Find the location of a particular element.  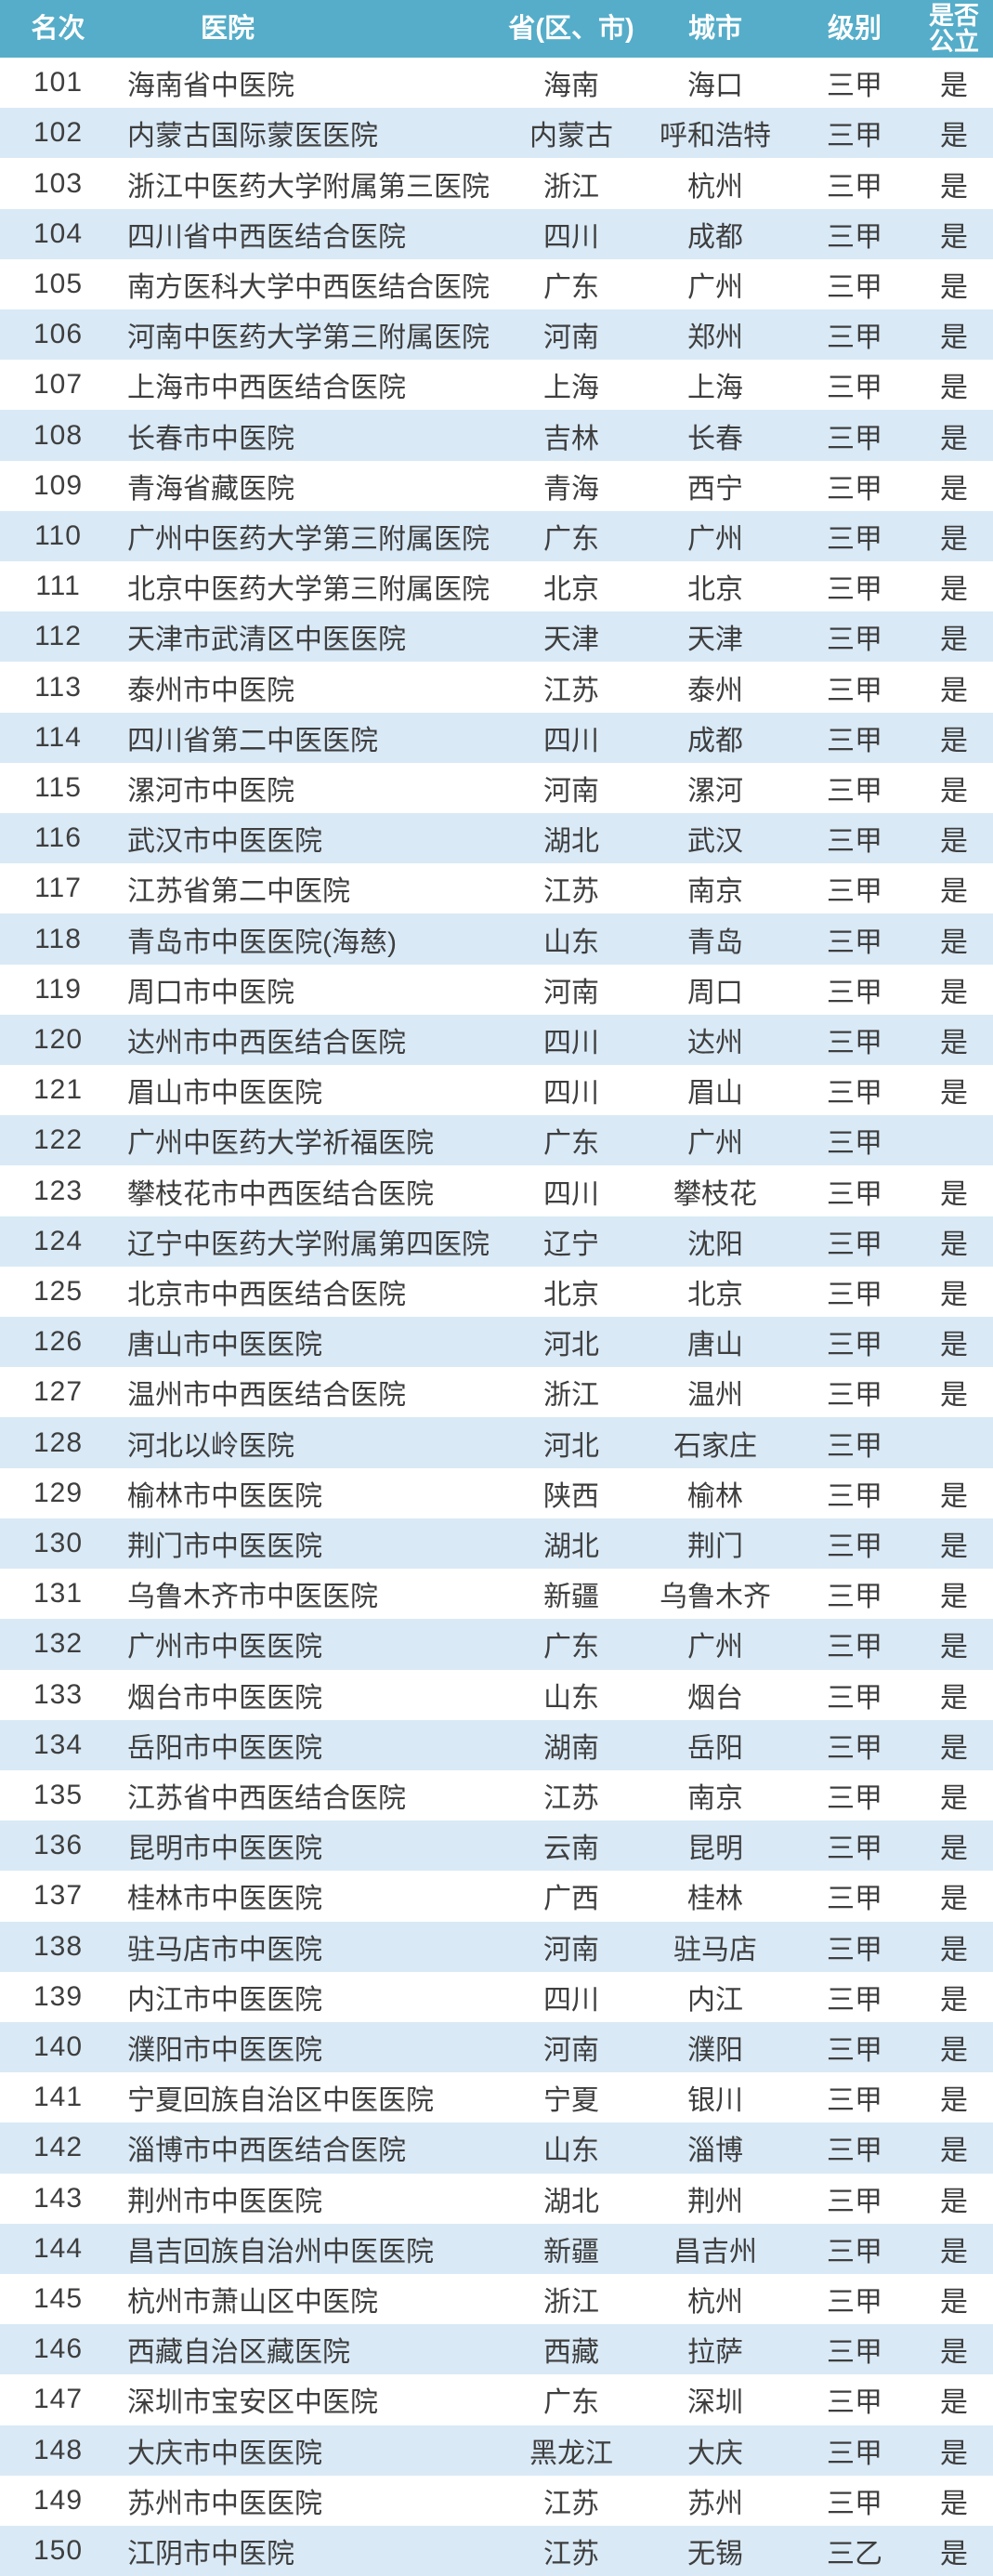

table-row: 144 昌吉回族自治州中医医院 新疆 昌吉州 三甲 是 is located at coordinates (496, 2248).